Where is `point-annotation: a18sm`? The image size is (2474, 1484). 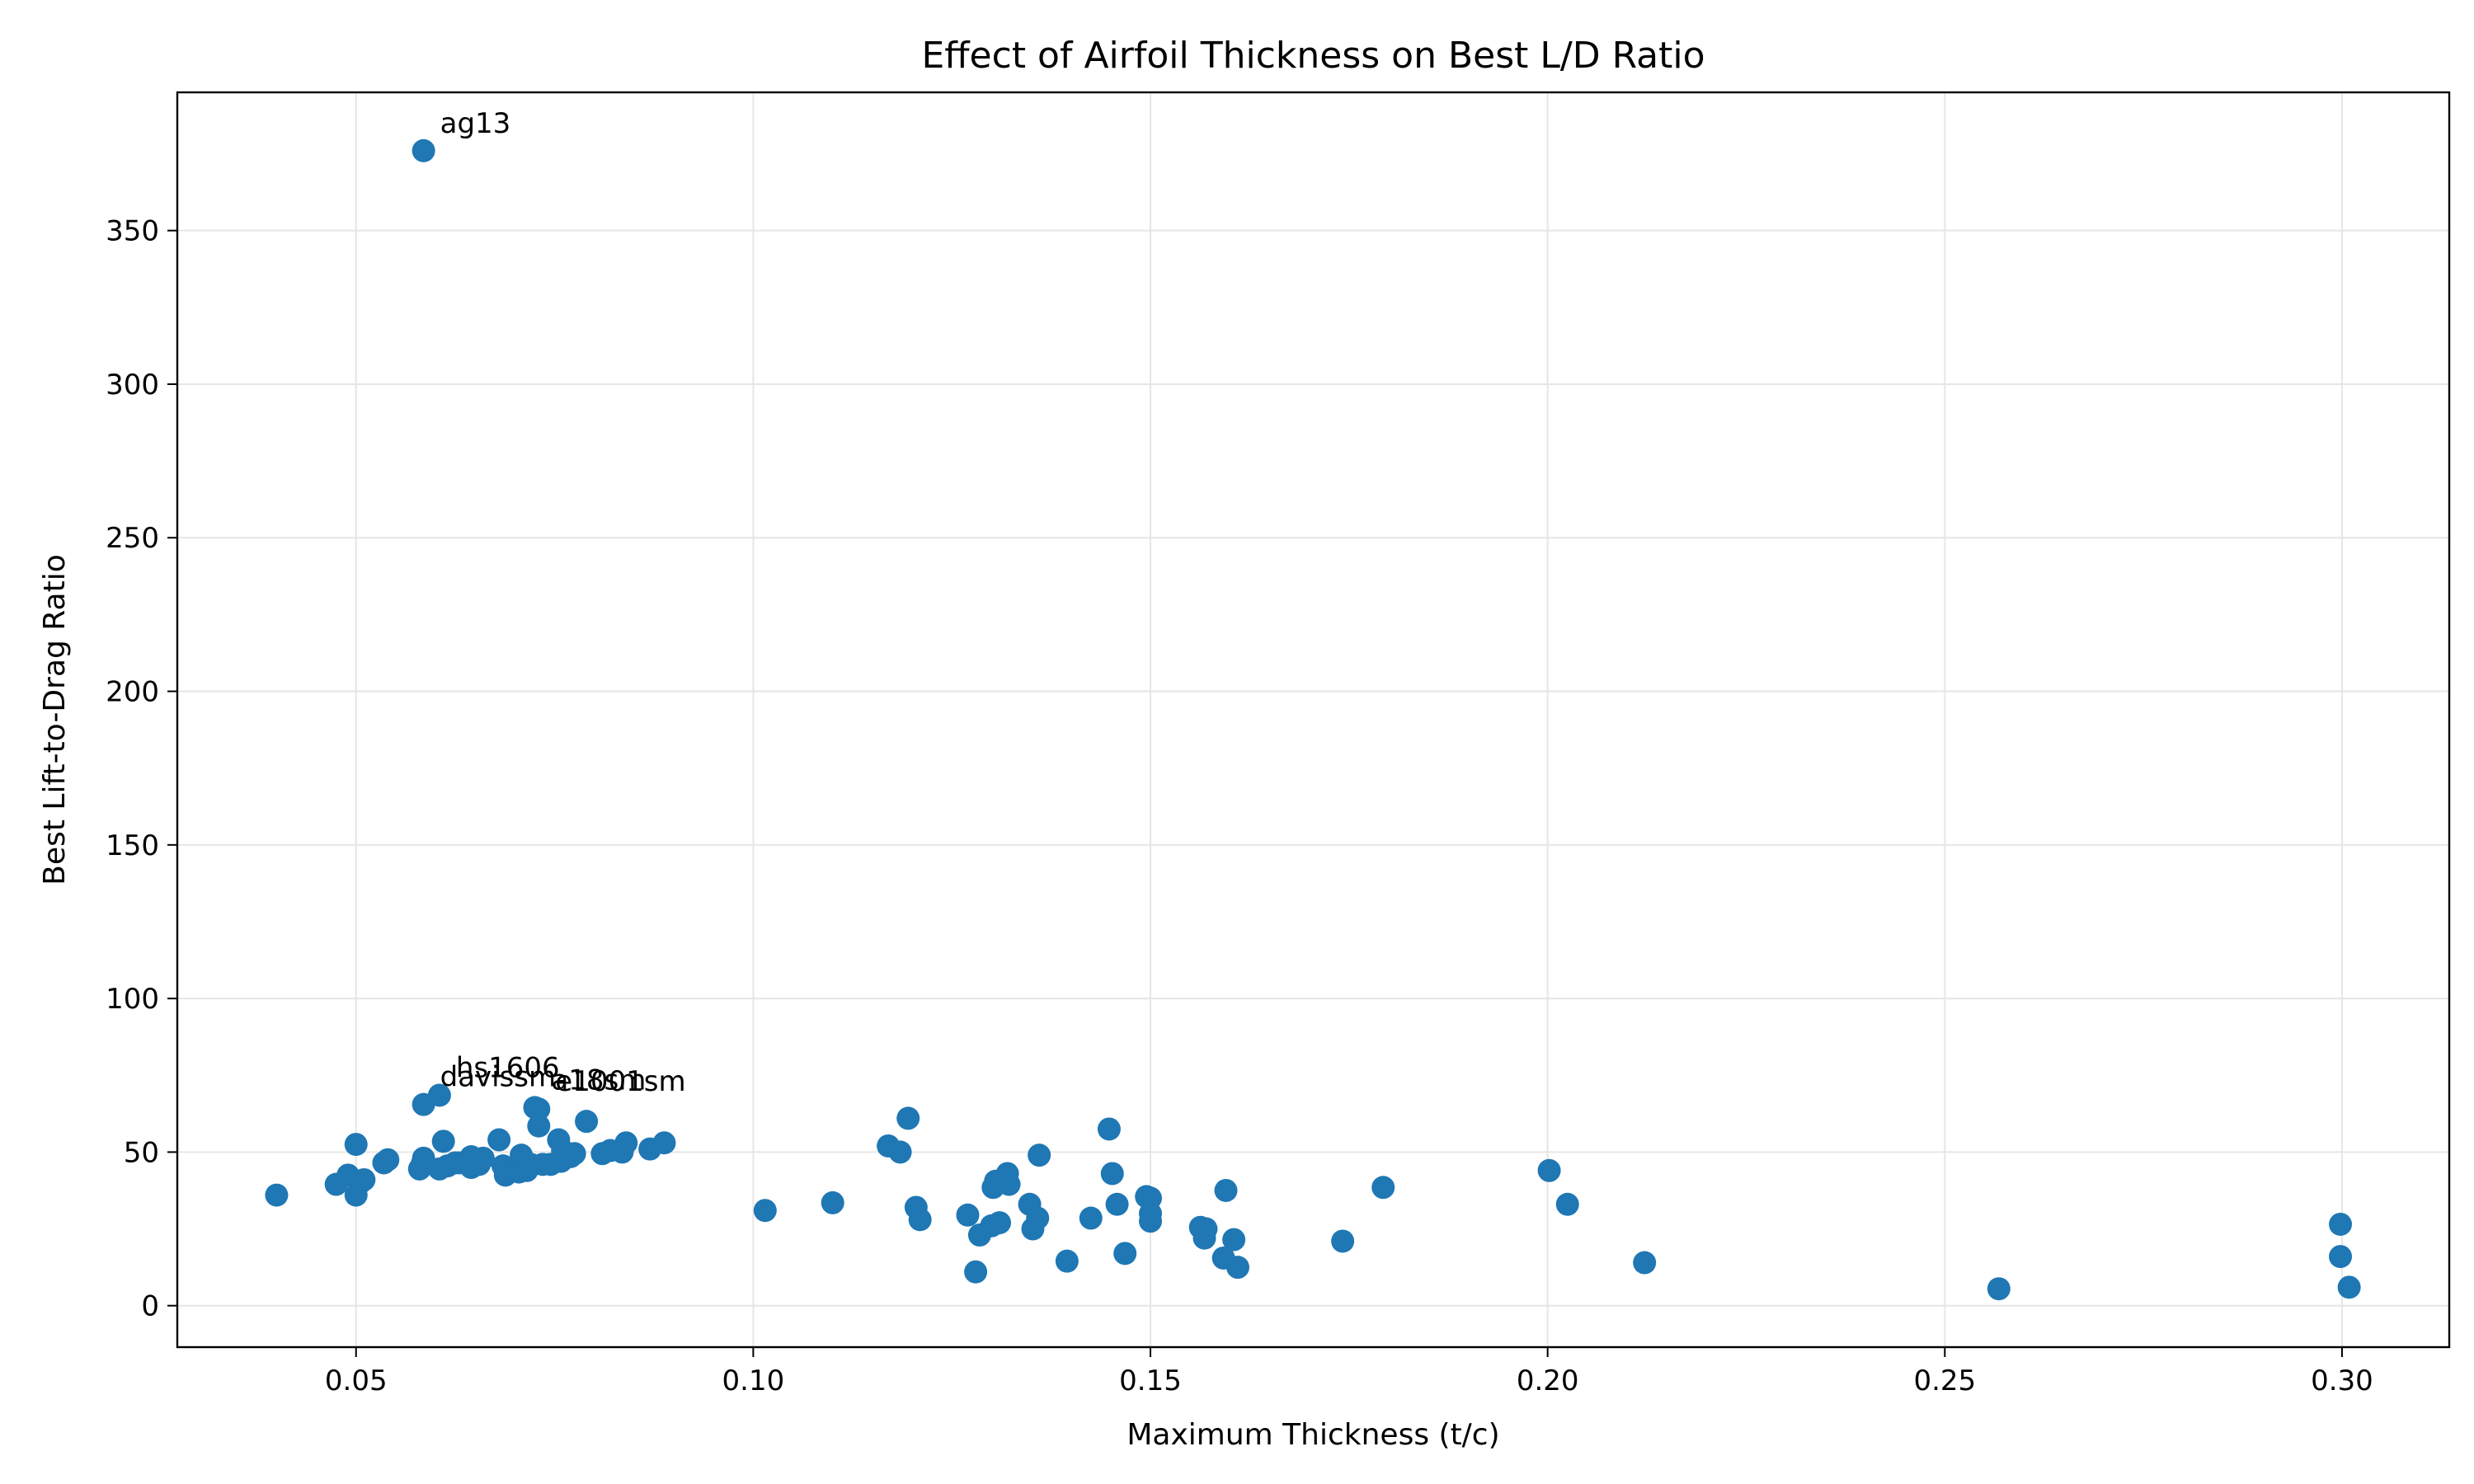 point-annotation: a18sm is located at coordinates (598, 1080).